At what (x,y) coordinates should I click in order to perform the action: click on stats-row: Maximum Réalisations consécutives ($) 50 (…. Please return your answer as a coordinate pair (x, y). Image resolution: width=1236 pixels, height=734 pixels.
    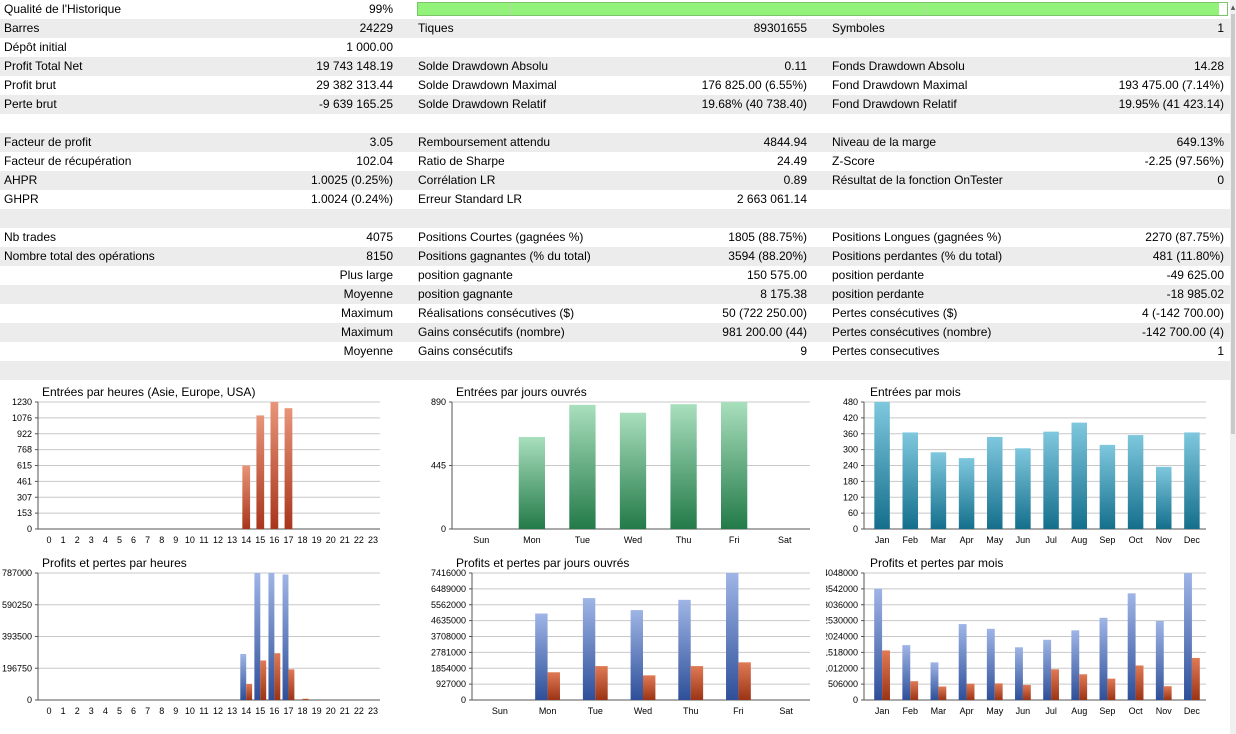
    Looking at the image, I should click on (615, 313).